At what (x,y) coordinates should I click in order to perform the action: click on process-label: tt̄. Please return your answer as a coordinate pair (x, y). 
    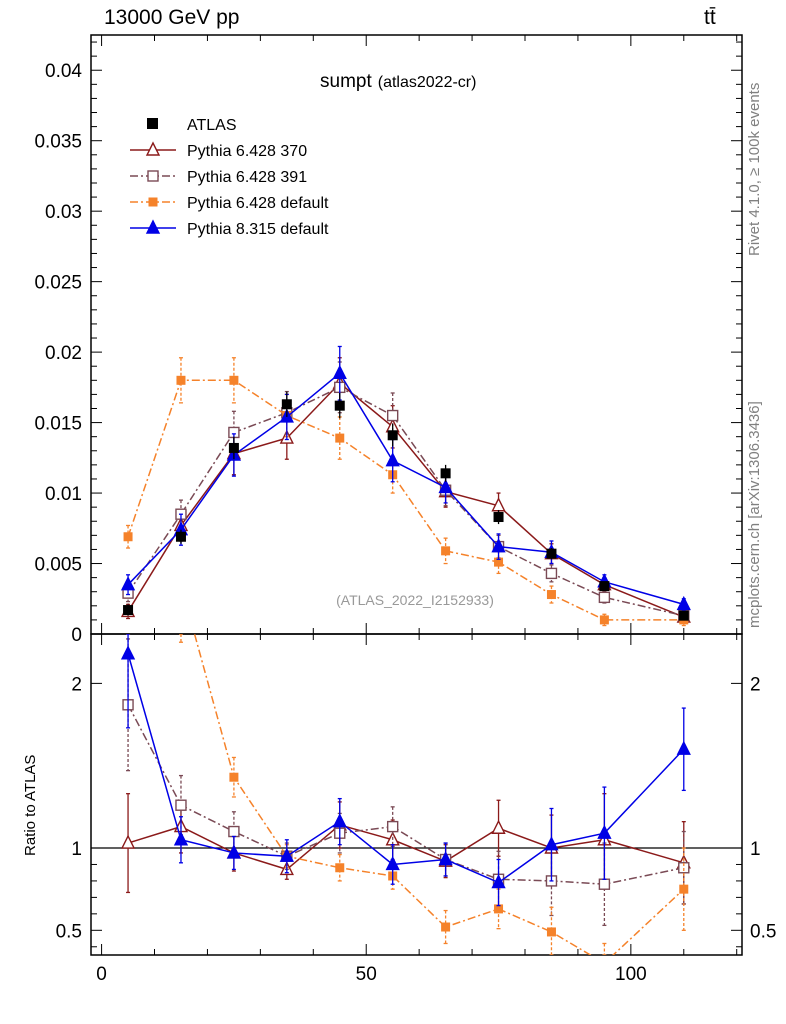
    Looking at the image, I should click on (710, 17).